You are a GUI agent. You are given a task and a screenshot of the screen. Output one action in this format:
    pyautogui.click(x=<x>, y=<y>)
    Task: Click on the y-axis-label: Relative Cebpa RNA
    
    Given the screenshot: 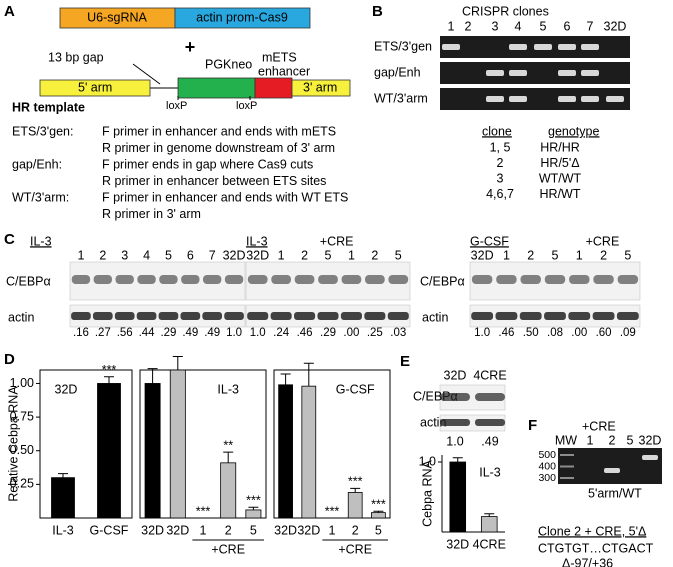 What is the action you would take?
    pyautogui.click(x=13, y=444)
    